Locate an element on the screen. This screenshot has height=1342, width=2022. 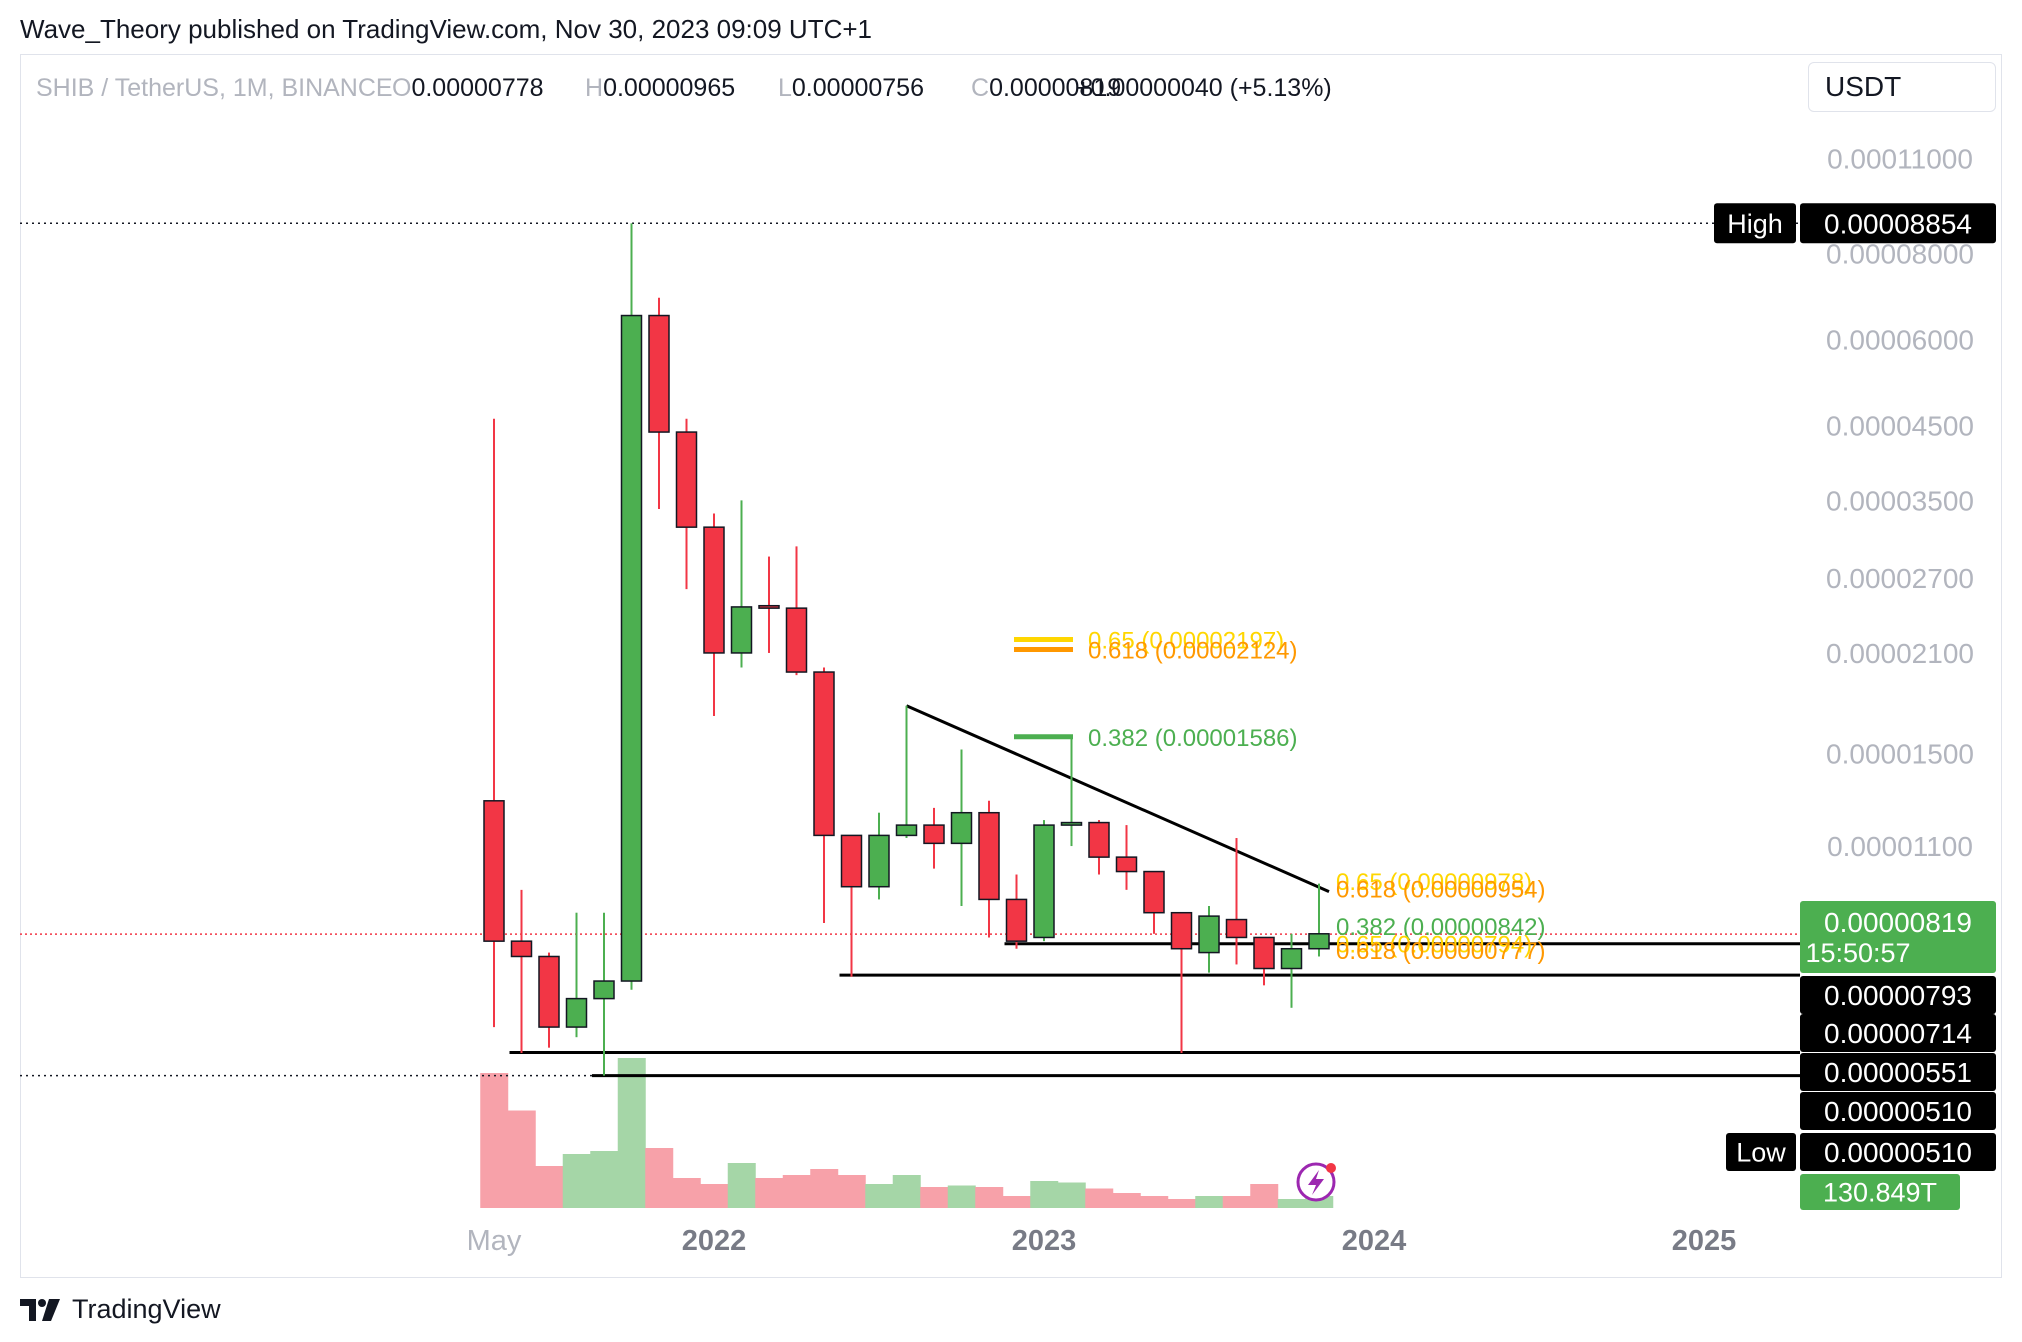
low-value-bg is located at coordinates (1898, 1152).